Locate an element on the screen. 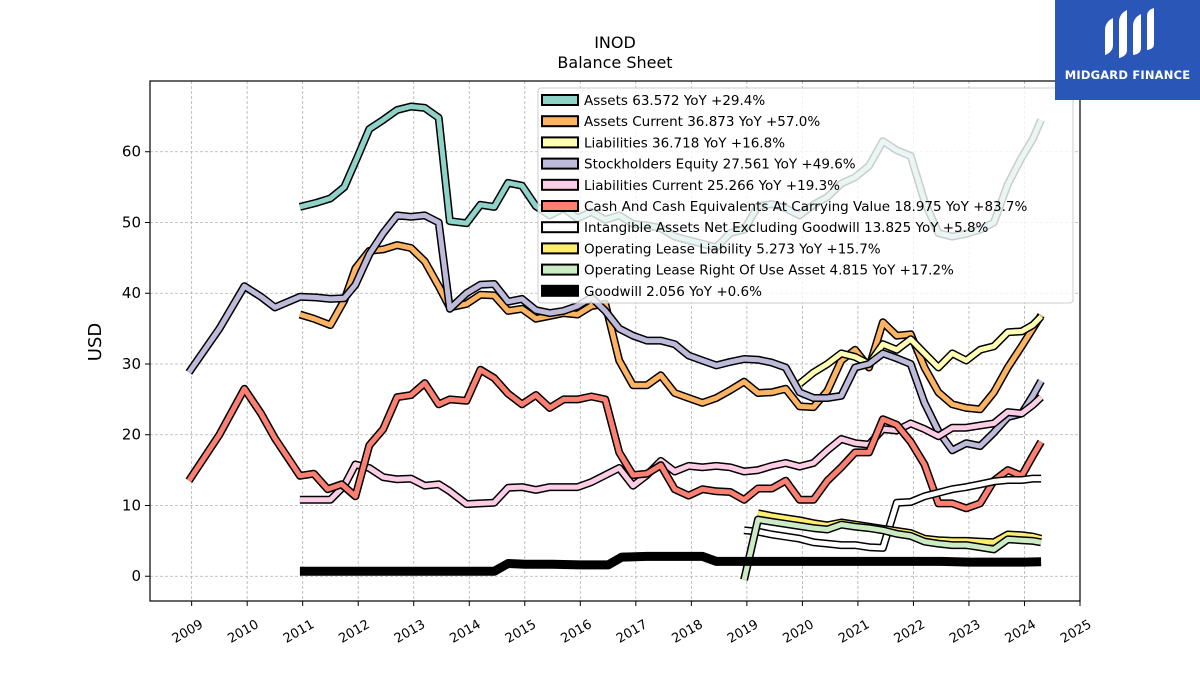 The image size is (1200, 675). y-tick-label: 50 is located at coordinates (131, 222).